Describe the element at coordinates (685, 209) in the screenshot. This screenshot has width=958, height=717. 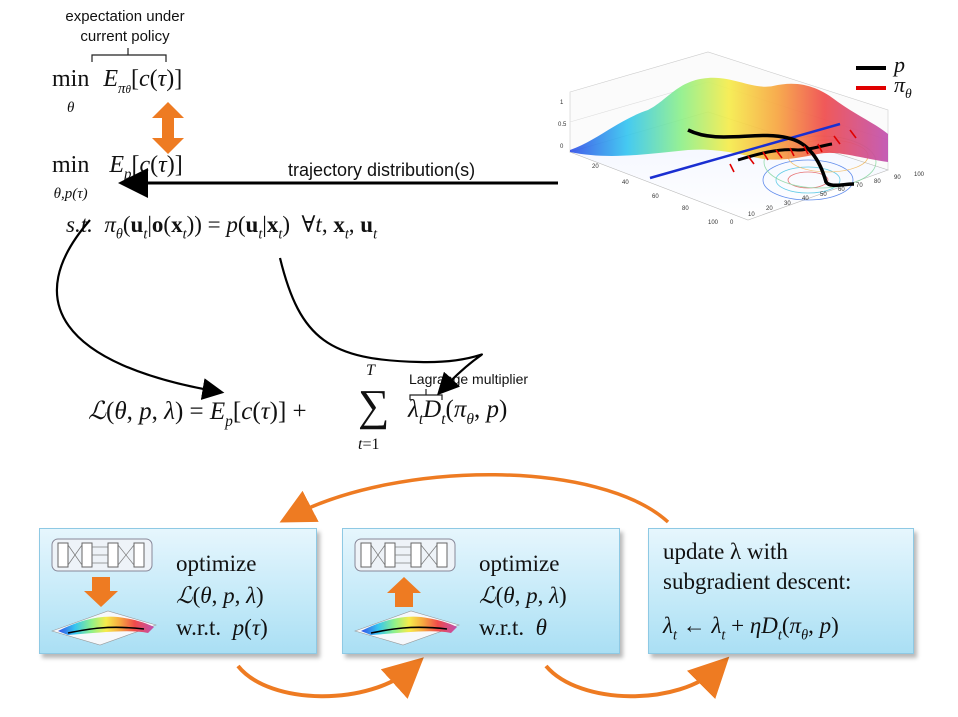
I see `y-tick-80: 80` at that location.